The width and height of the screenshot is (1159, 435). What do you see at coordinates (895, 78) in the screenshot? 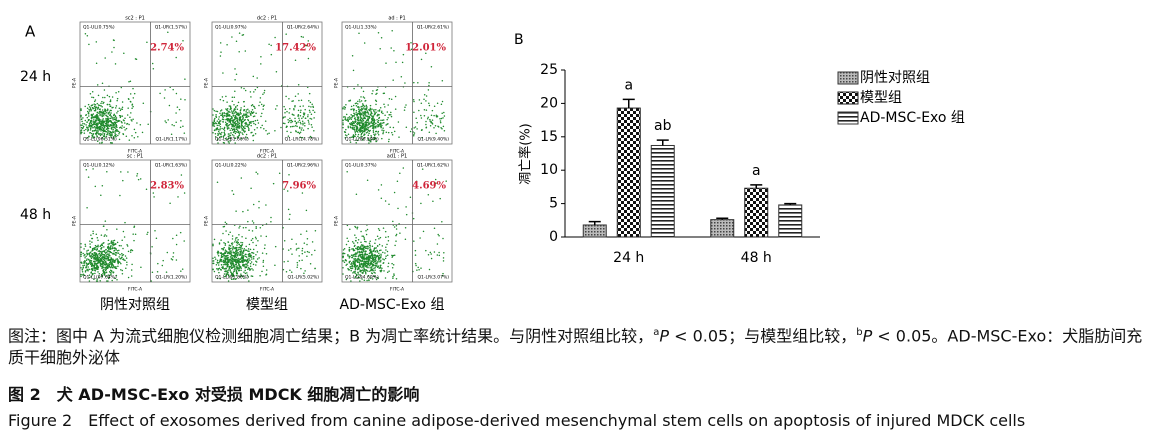
I see `legend-label: 阴性对照组` at bounding box center [895, 78].